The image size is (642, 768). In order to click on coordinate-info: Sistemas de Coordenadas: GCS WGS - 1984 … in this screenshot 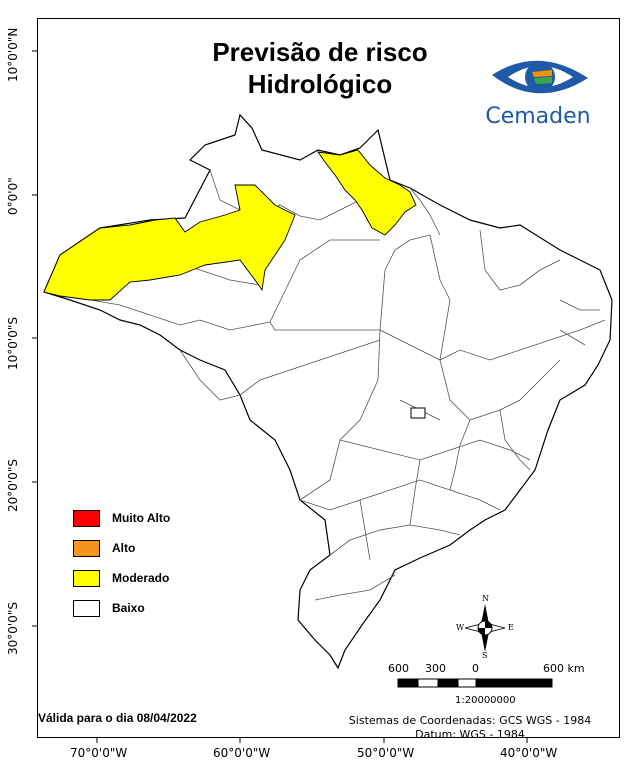, I will do `click(470, 728)`.